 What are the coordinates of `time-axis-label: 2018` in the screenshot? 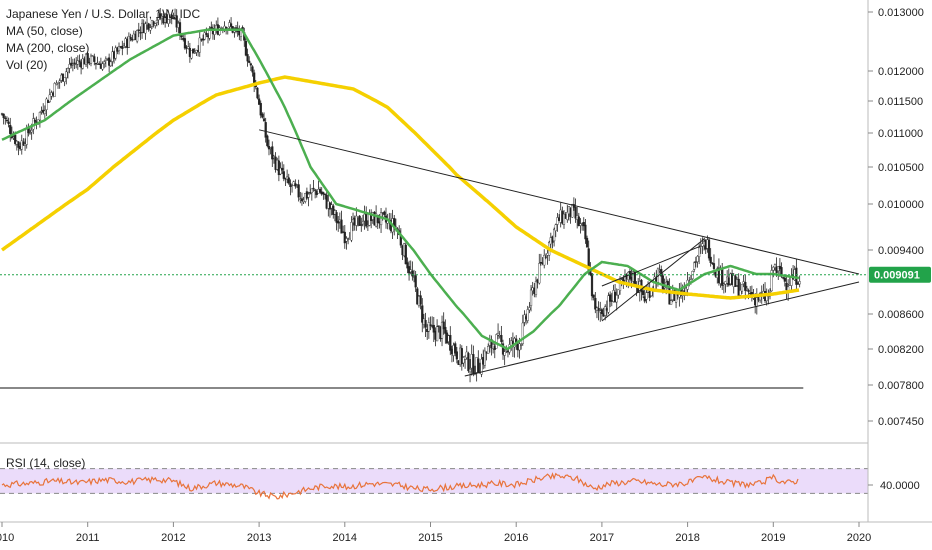 It's located at (687, 538).